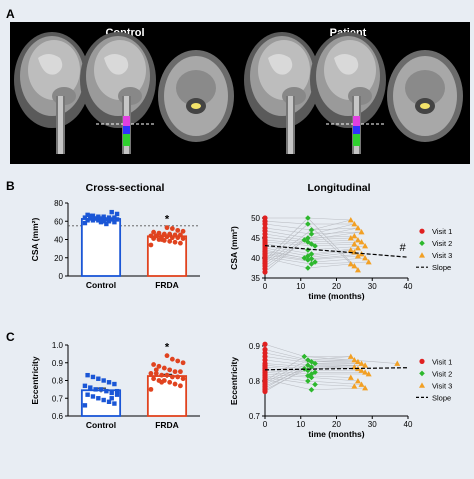 This screenshot has height=479, width=474. Describe the element at coordinates (425, 106) in the screenshot. I see `mri-cord-segmentation` at that location.